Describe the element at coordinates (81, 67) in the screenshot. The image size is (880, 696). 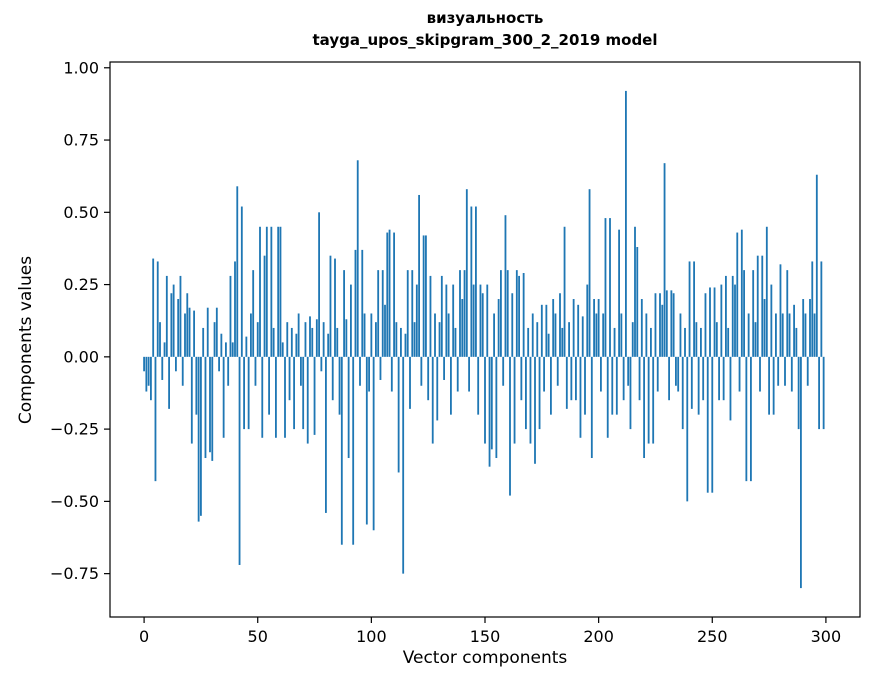
I see `y-tick-label: 1.00` at that location.